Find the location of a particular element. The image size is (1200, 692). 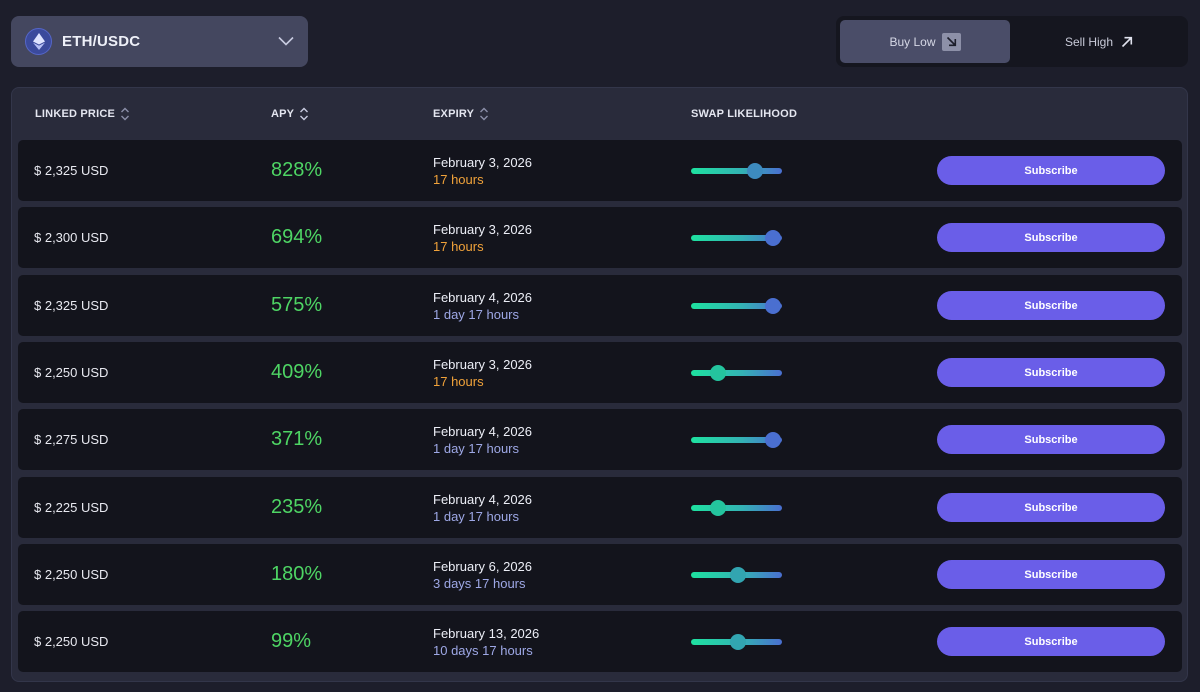

expiry-remaining: 3 days 17 hours is located at coordinates (479, 583).